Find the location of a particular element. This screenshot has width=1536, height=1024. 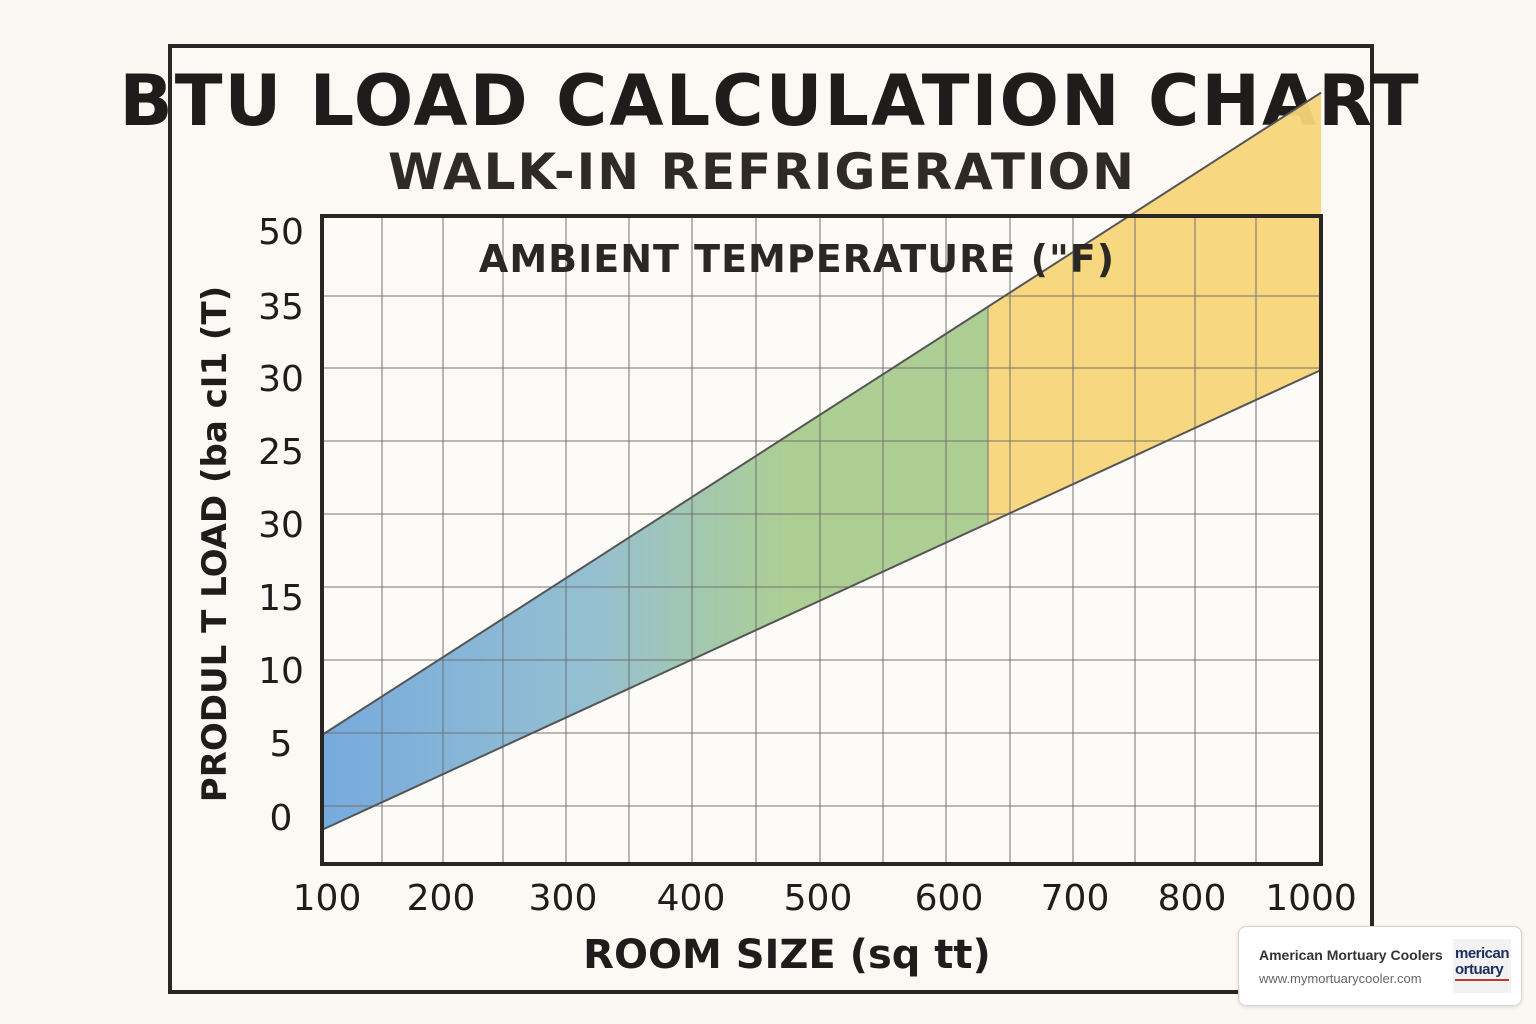

y-tick-label: 15 is located at coordinates (281, 598).